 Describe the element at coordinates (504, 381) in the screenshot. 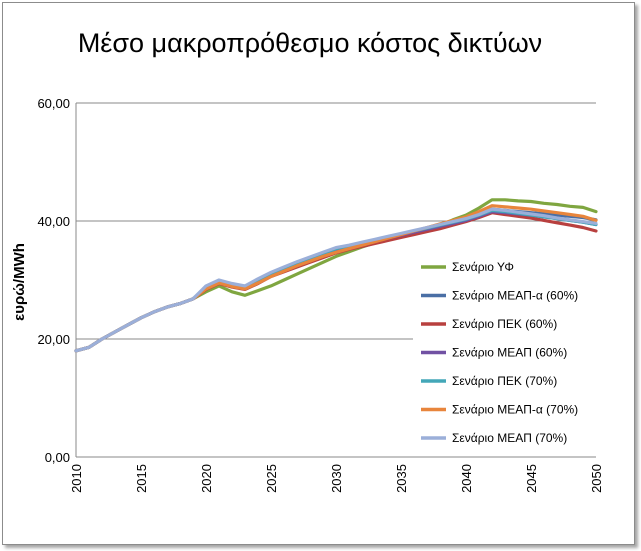

I see `legend-entry: Σενάριο ΠΕΚ (70%)` at that location.